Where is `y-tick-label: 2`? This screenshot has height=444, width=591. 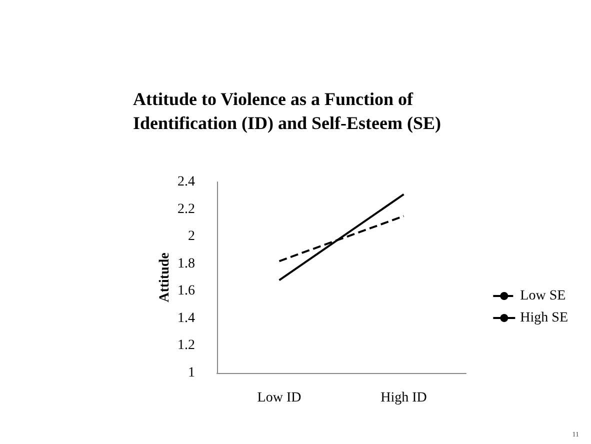
y-tick-label: 2 is located at coordinates (191, 236).